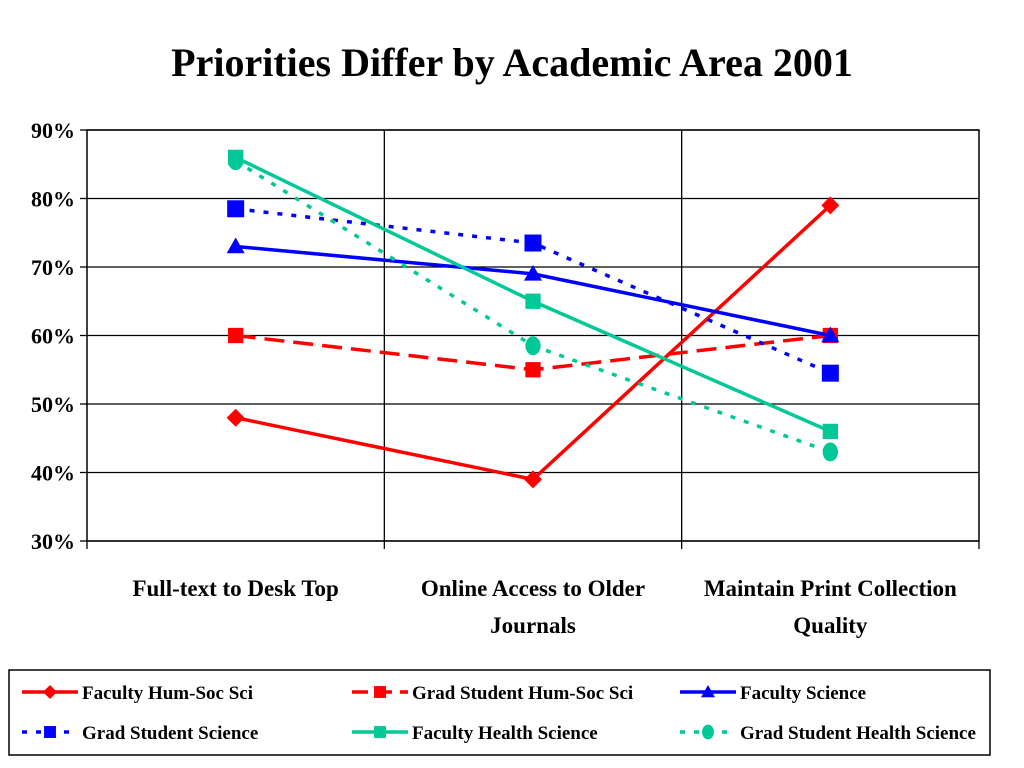 Image resolution: width=1024 pixels, height=768 pixels. Describe the element at coordinates (803, 693) in the screenshot. I see `legend-label: Faculty Science` at that location.